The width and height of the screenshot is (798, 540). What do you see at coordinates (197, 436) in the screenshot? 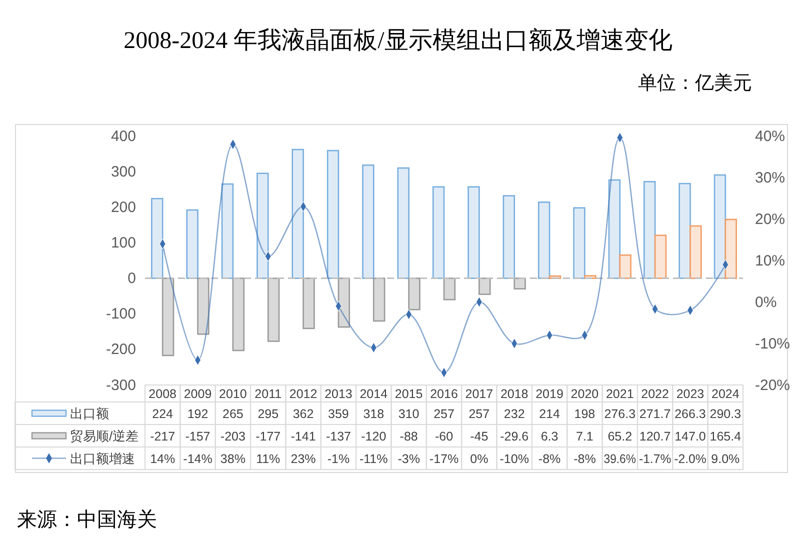
I see `data-label: -157` at bounding box center [197, 436].